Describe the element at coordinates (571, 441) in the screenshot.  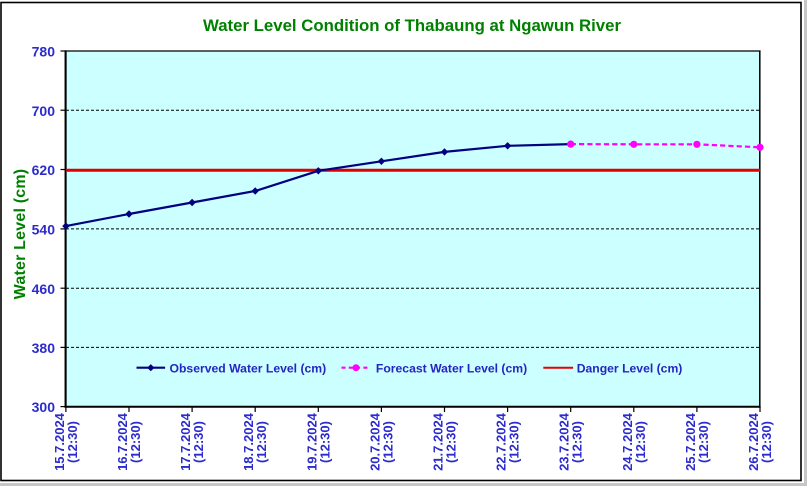
I see `svg-text: 23.7.2024(12:30)` at that location.